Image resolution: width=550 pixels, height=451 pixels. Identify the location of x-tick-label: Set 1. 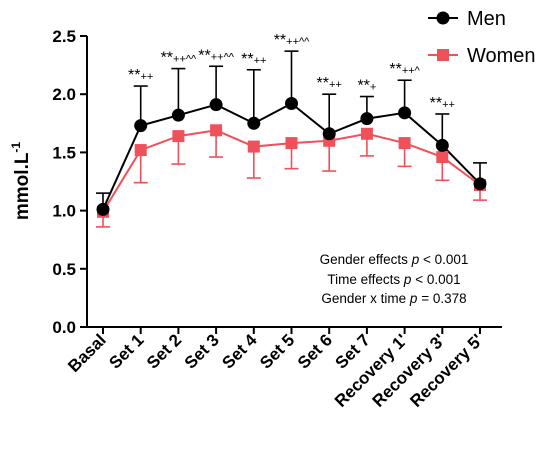
(126, 351).